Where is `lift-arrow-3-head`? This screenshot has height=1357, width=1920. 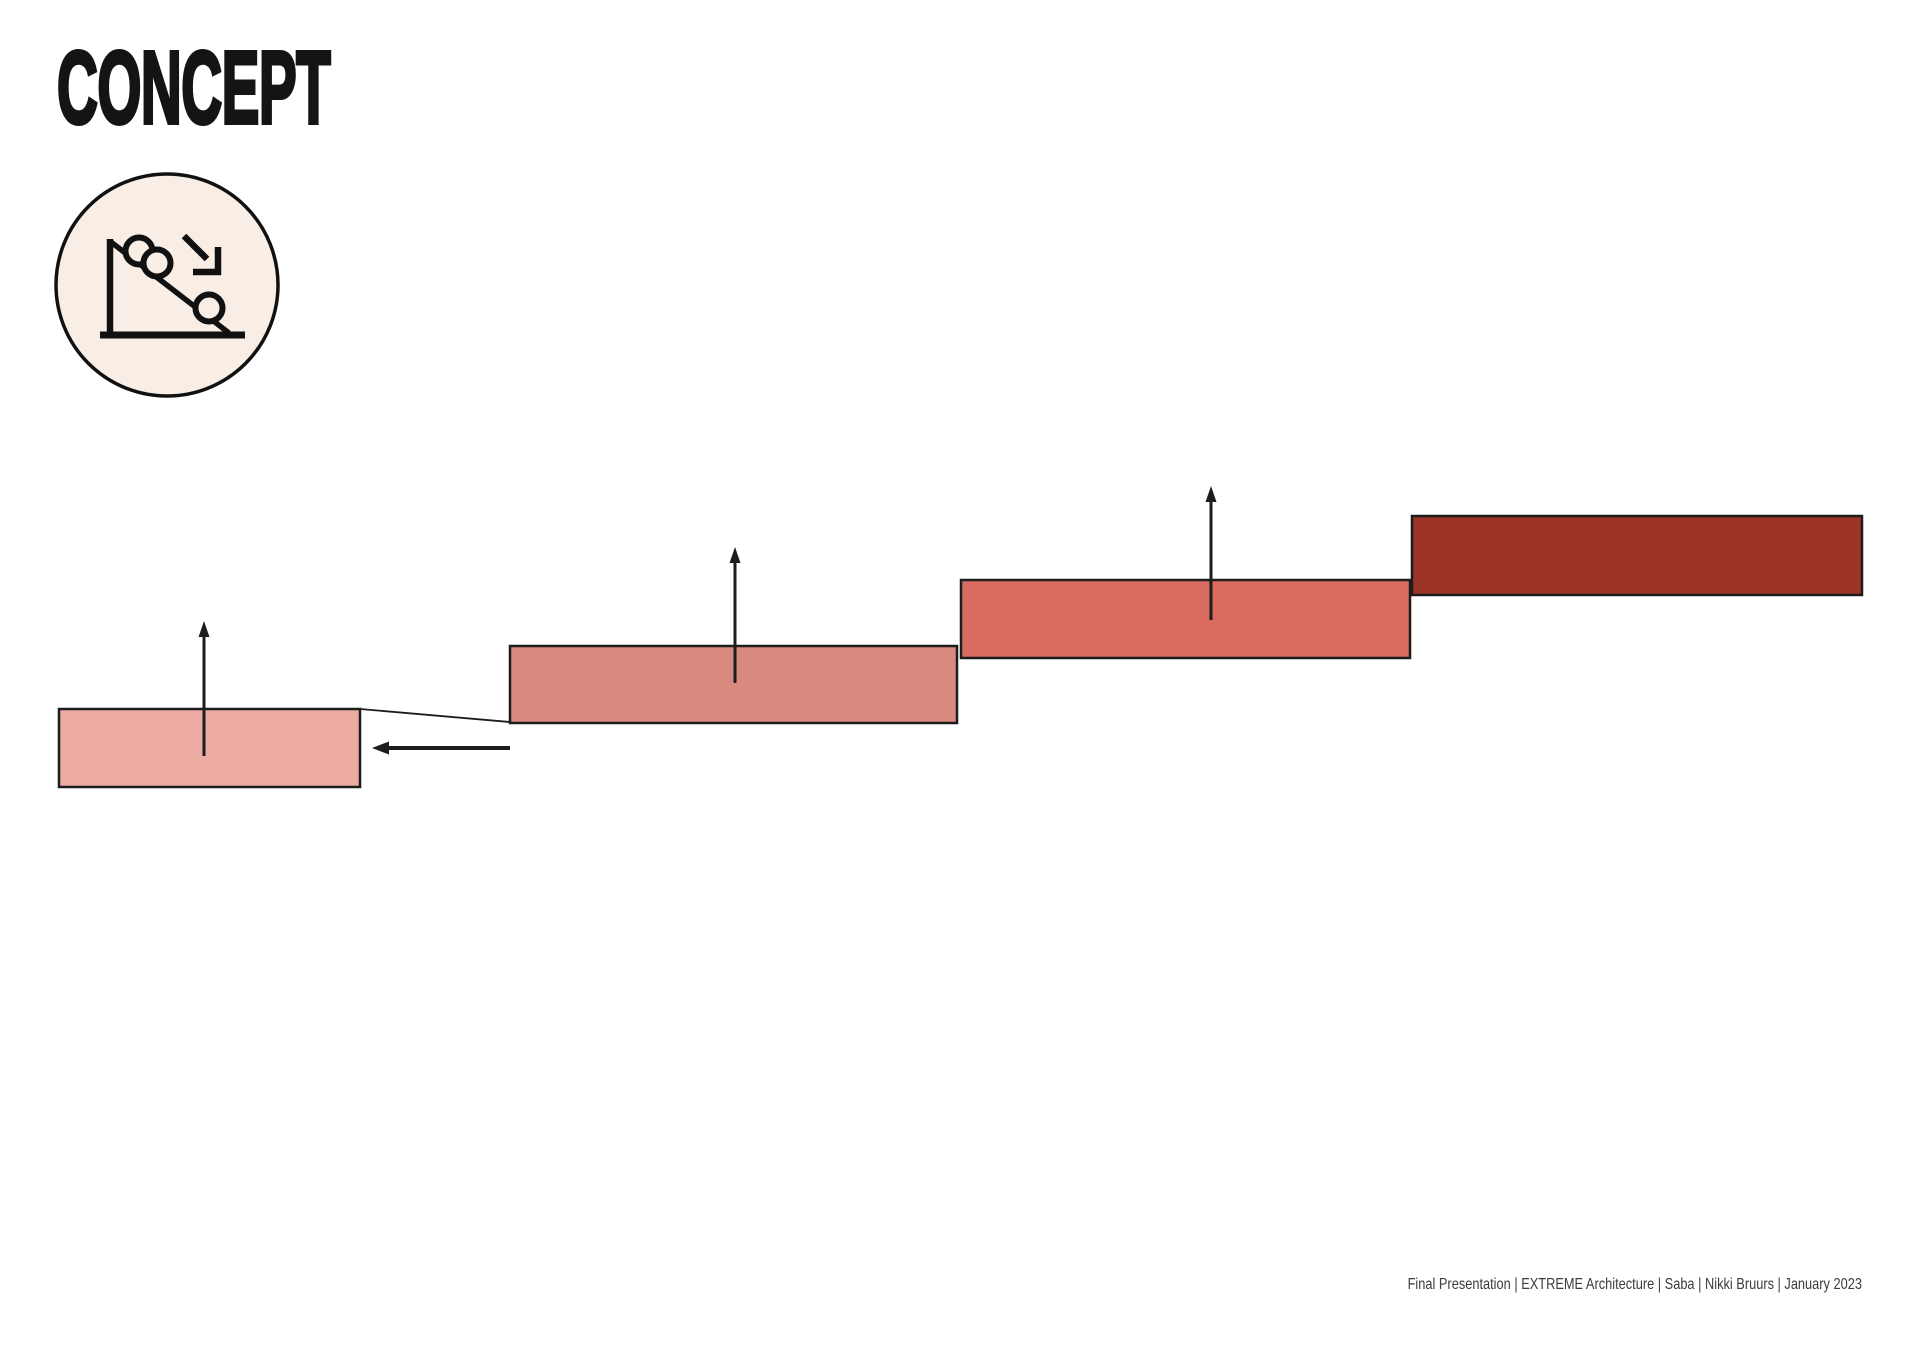
lift-arrow-3-head is located at coordinates (1211, 494).